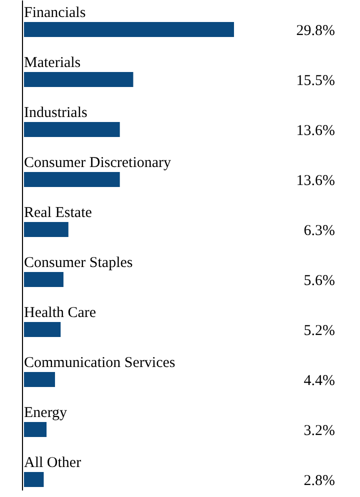 The width and height of the screenshot is (360, 497). What do you see at coordinates (319, 281) in the screenshot?
I see `data-label: 5.6%` at bounding box center [319, 281].